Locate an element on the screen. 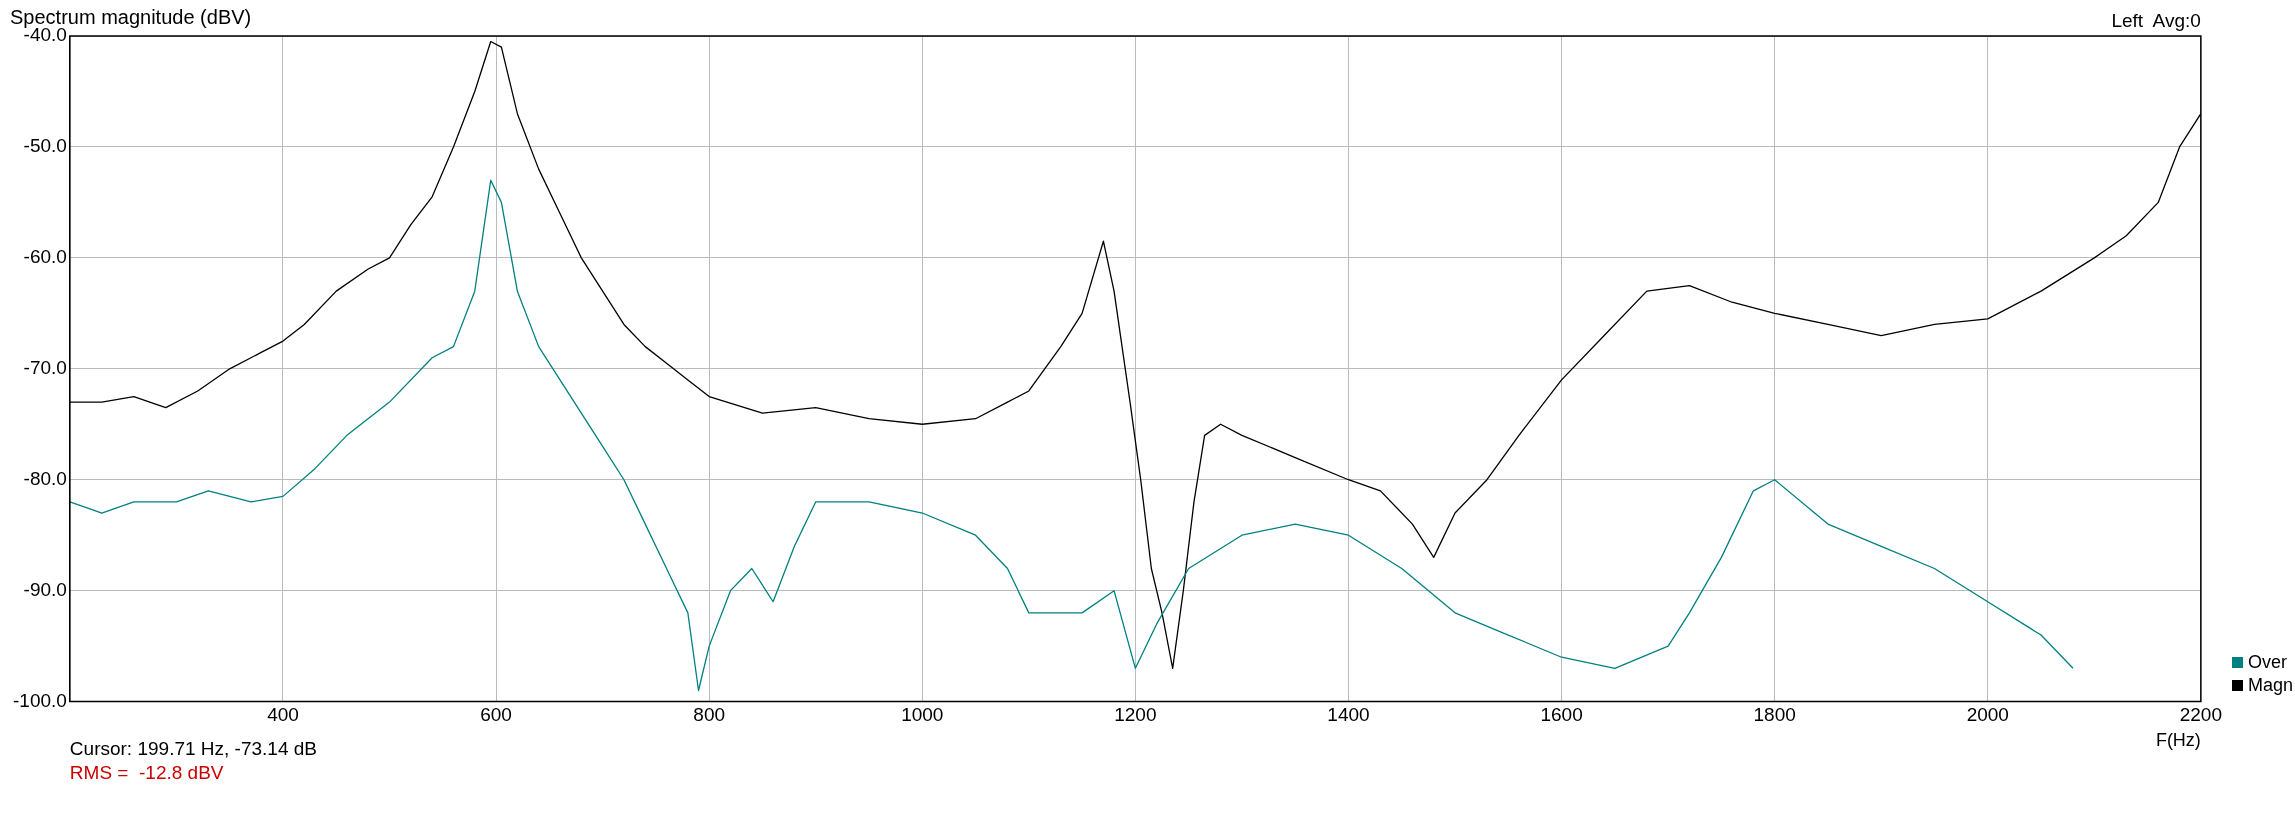 The height and width of the screenshot is (822, 2295). x-tick-label: 400 is located at coordinates (283, 715).